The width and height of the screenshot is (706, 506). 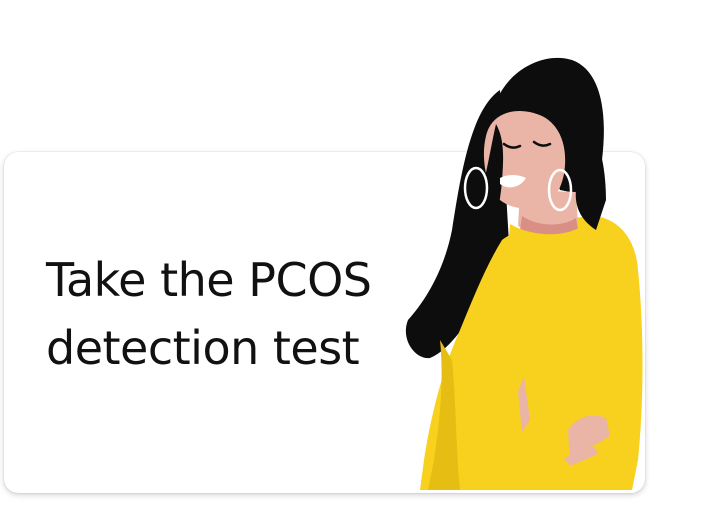 What do you see at coordinates (513, 181) in the screenshot?
I see `lips` at bounding box center [513, 181].